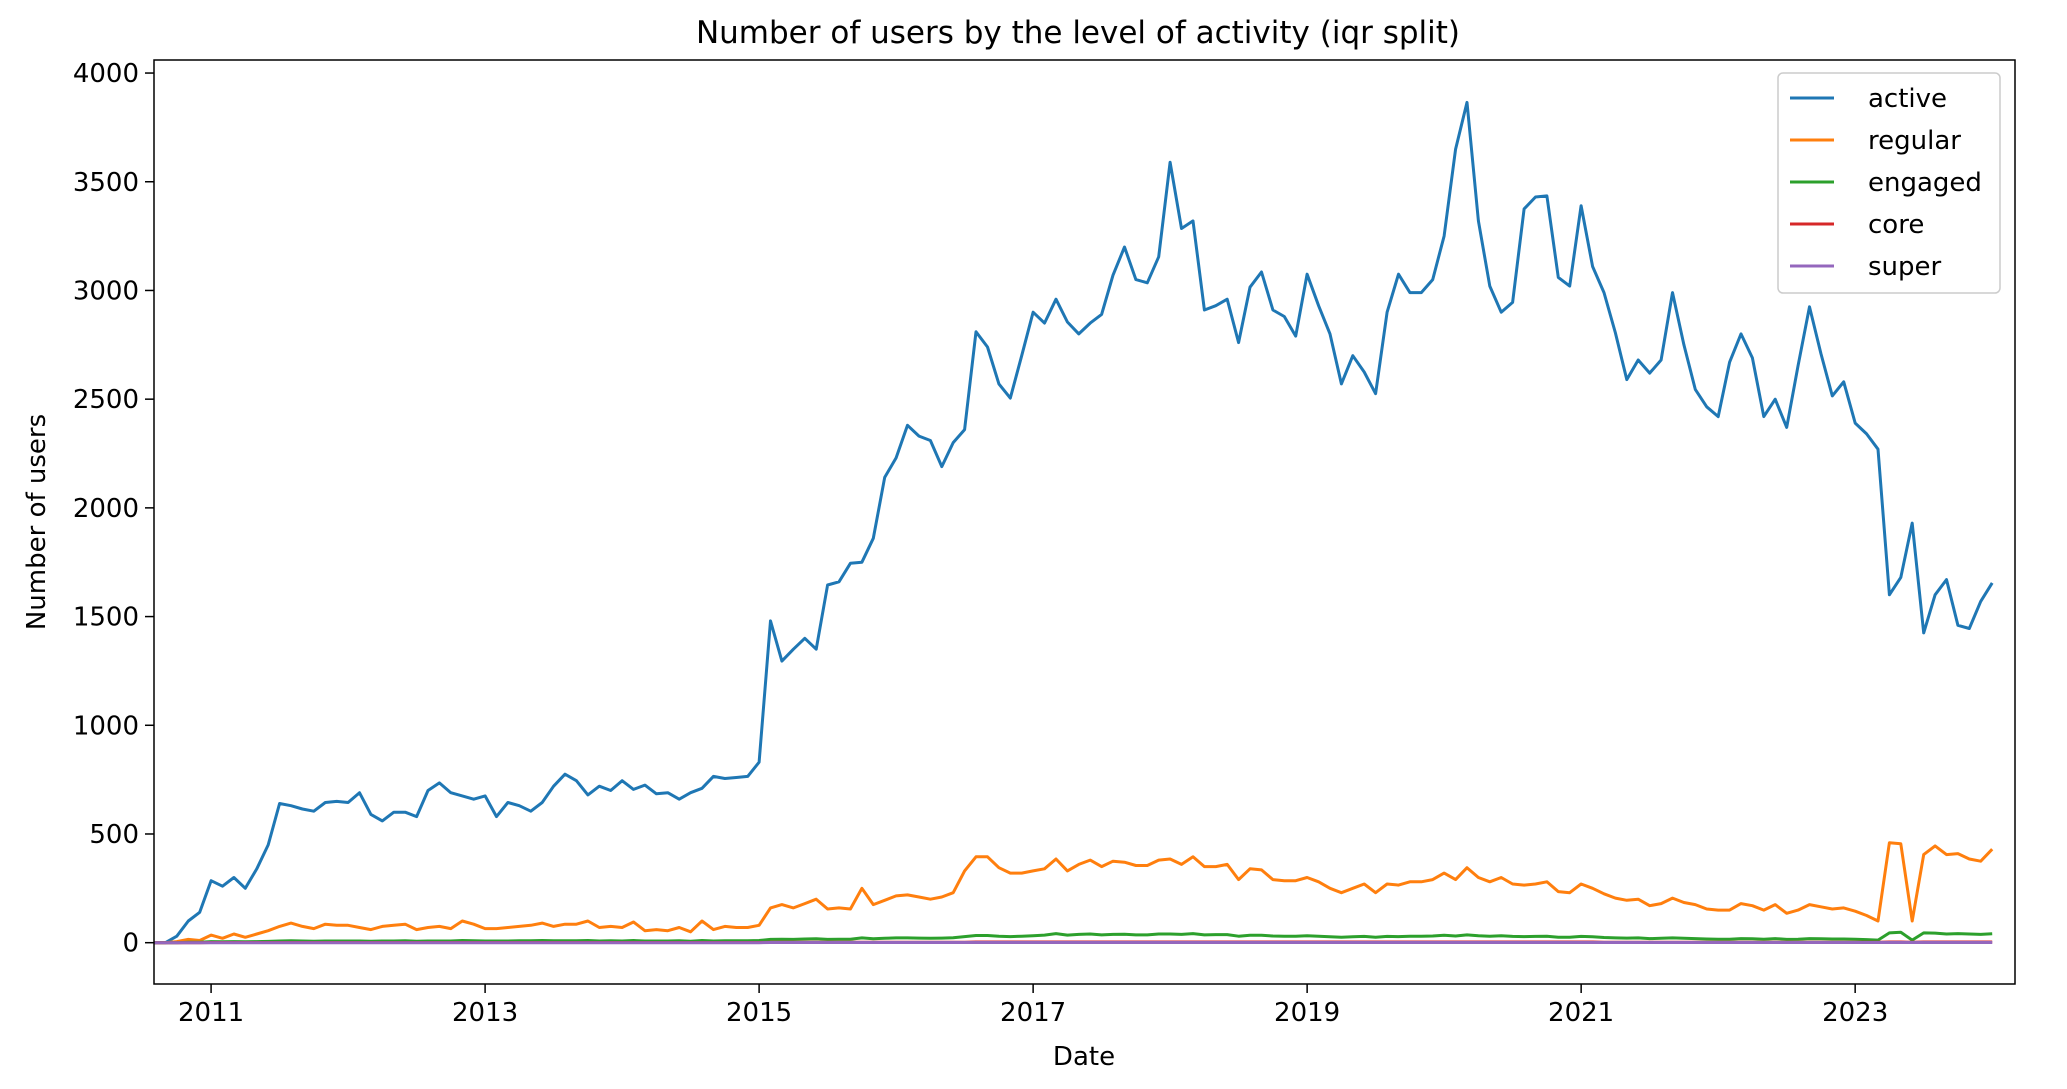 This screenshot has width=2067, height=1089. Describe the element at coordinates (37, 522) in the screenshot. I see `y-axis-title: Number of users` at that location.